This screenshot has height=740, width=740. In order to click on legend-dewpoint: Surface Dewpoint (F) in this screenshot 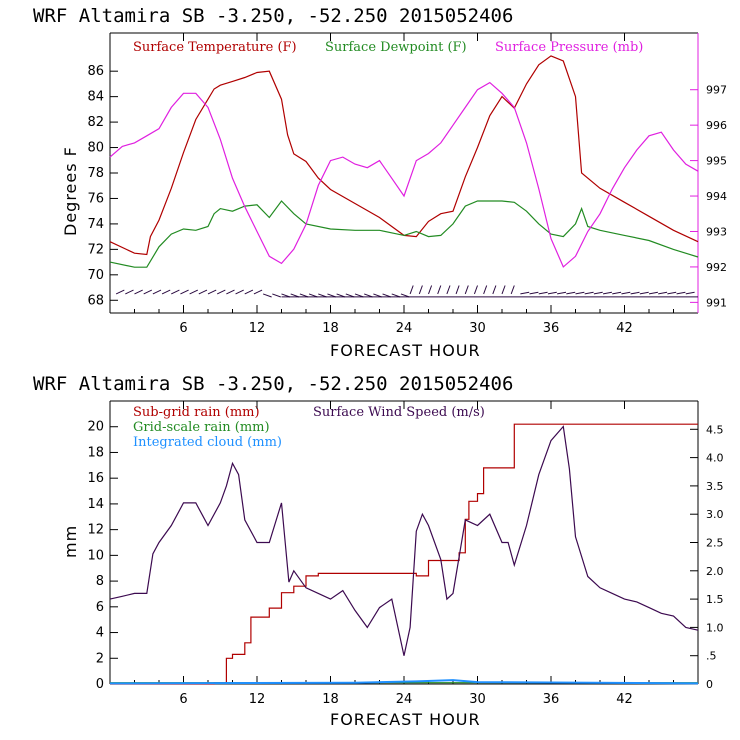, I will do `click(396, 47)`.